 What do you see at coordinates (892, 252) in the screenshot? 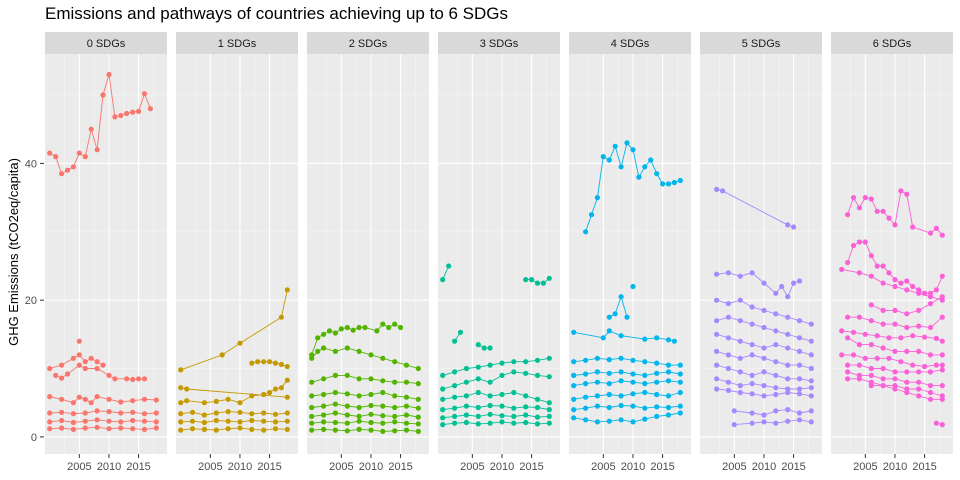
I see `facet-panel-6: 6 SDGs 2005 2010 2015` at bounding box center [892, 252].